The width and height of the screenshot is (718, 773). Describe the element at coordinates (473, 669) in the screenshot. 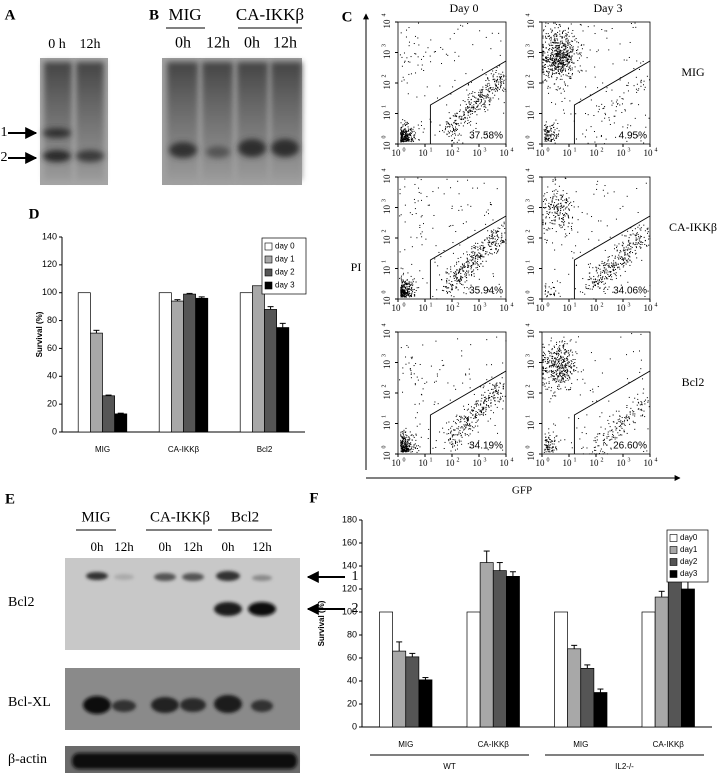

I see `bar` at that location.